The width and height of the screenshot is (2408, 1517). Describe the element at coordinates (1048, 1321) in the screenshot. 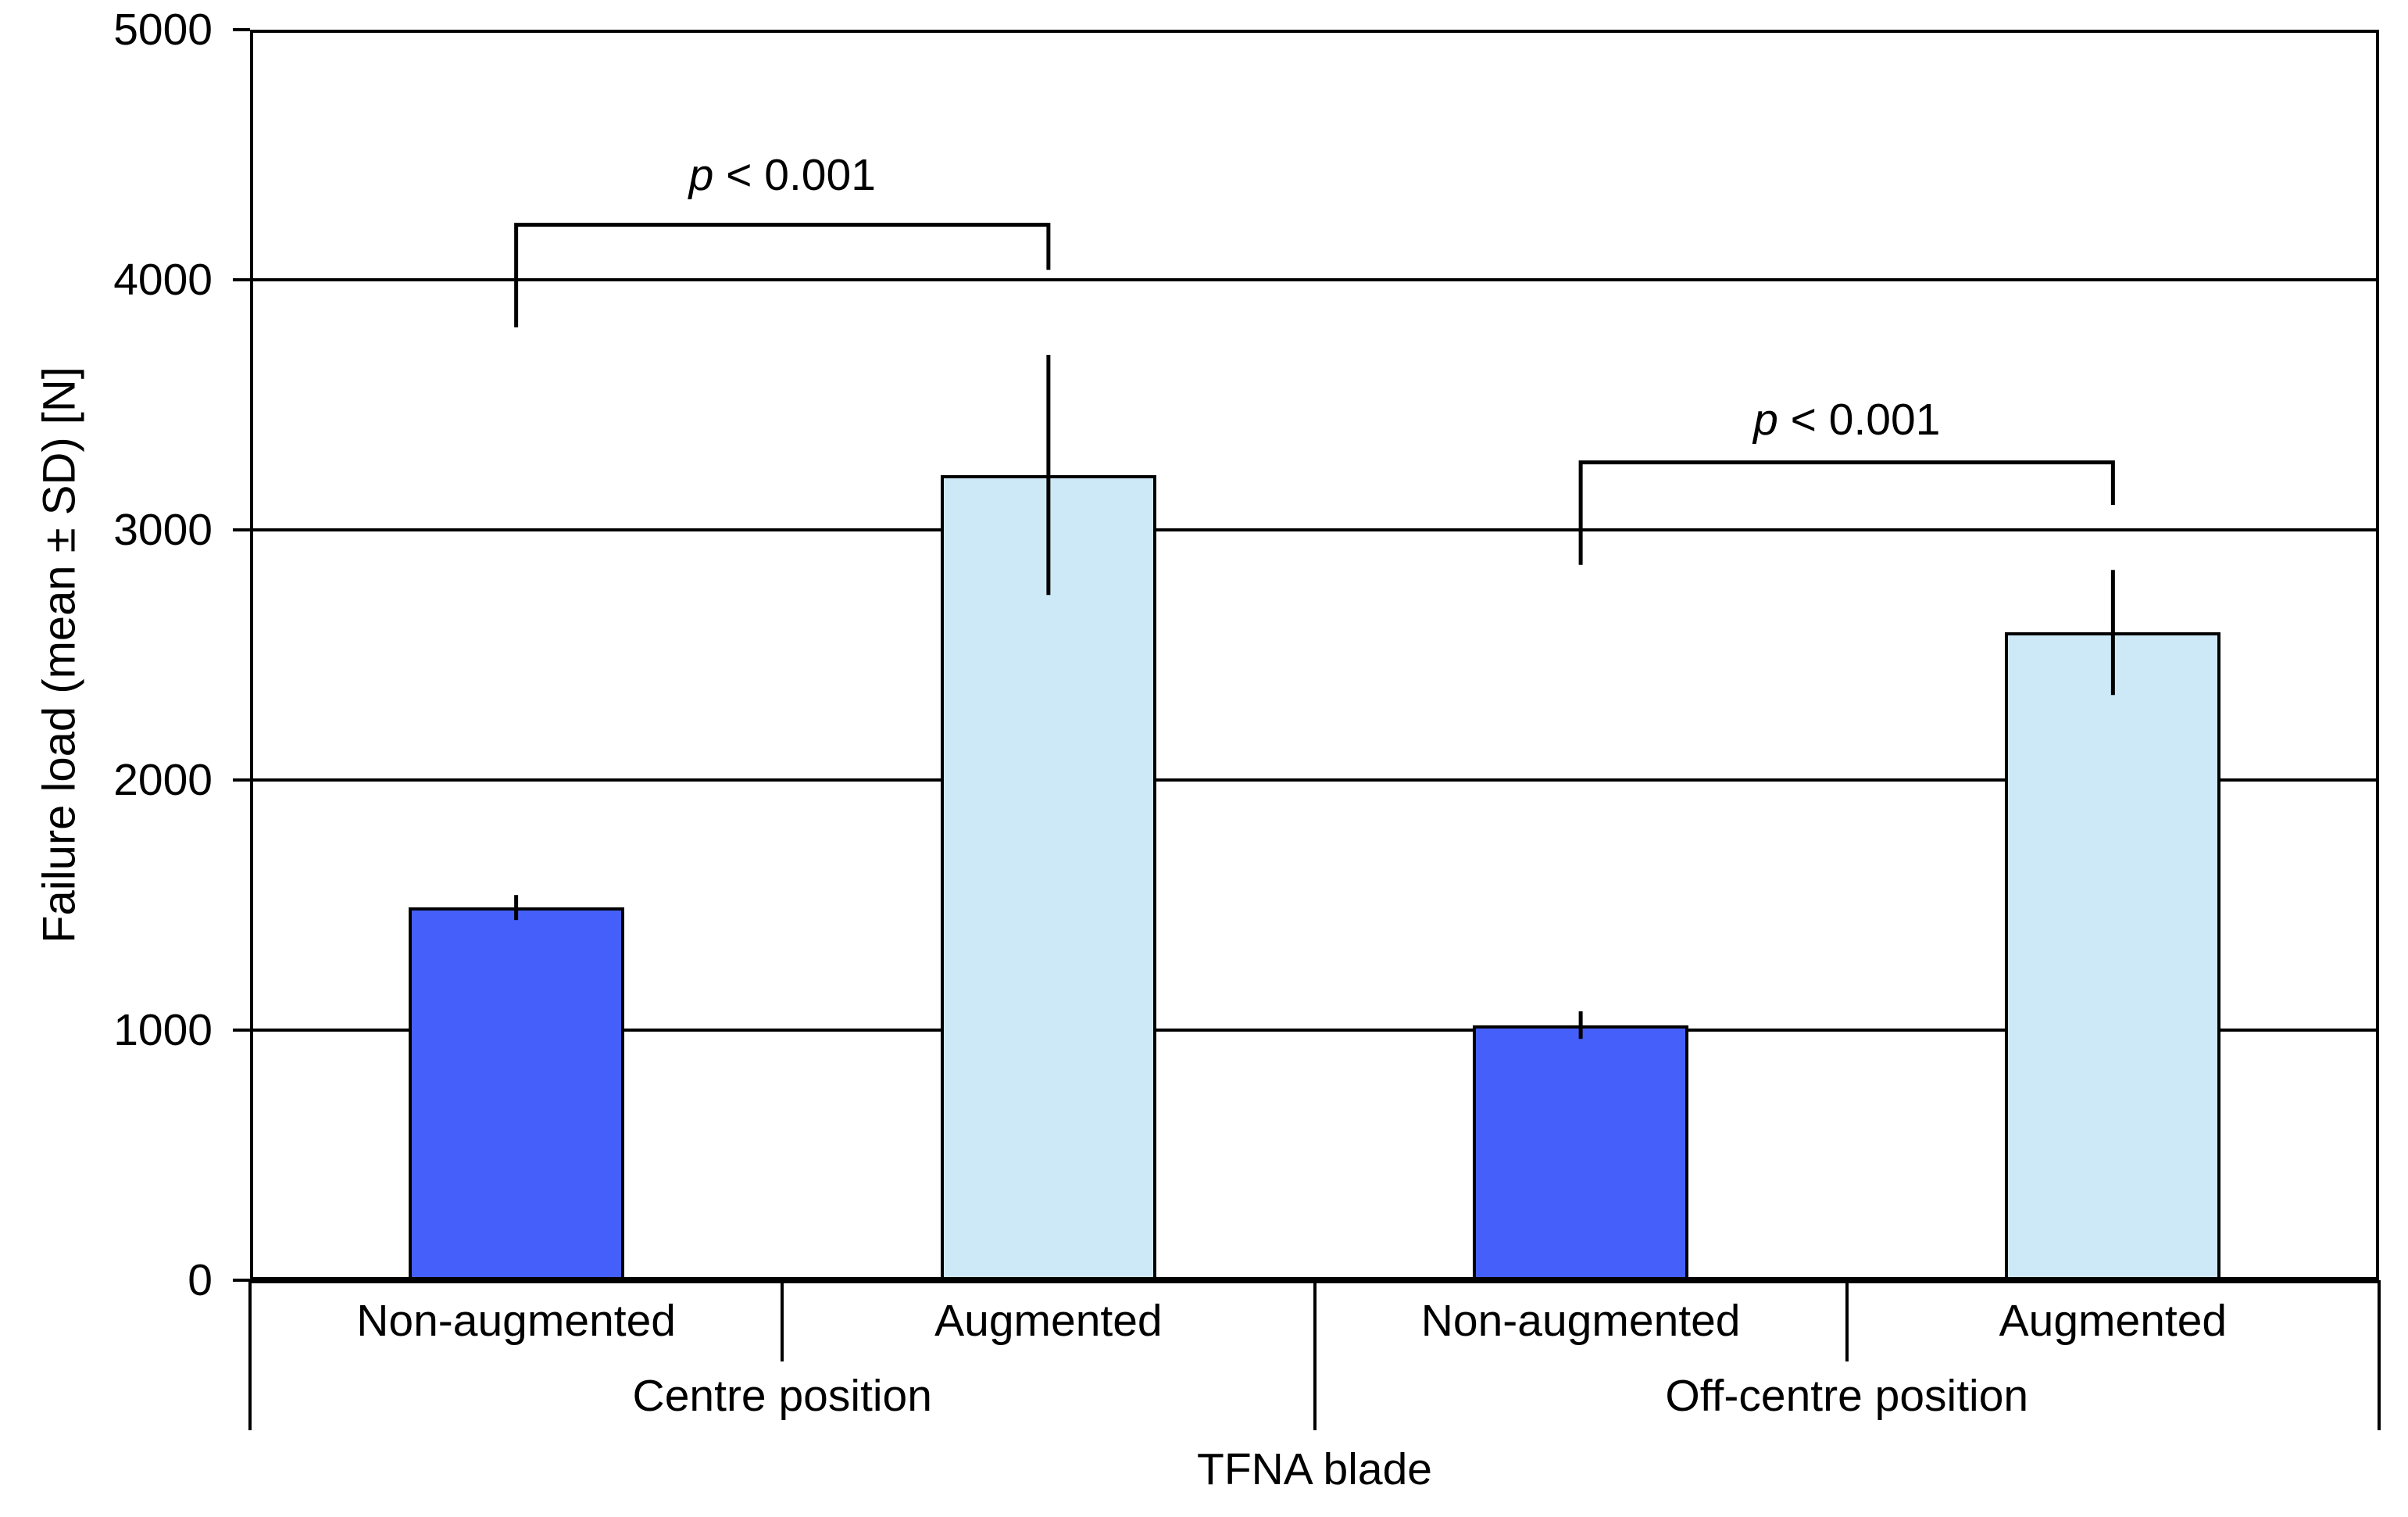

I see `category-label-1: Augmented` at that location.